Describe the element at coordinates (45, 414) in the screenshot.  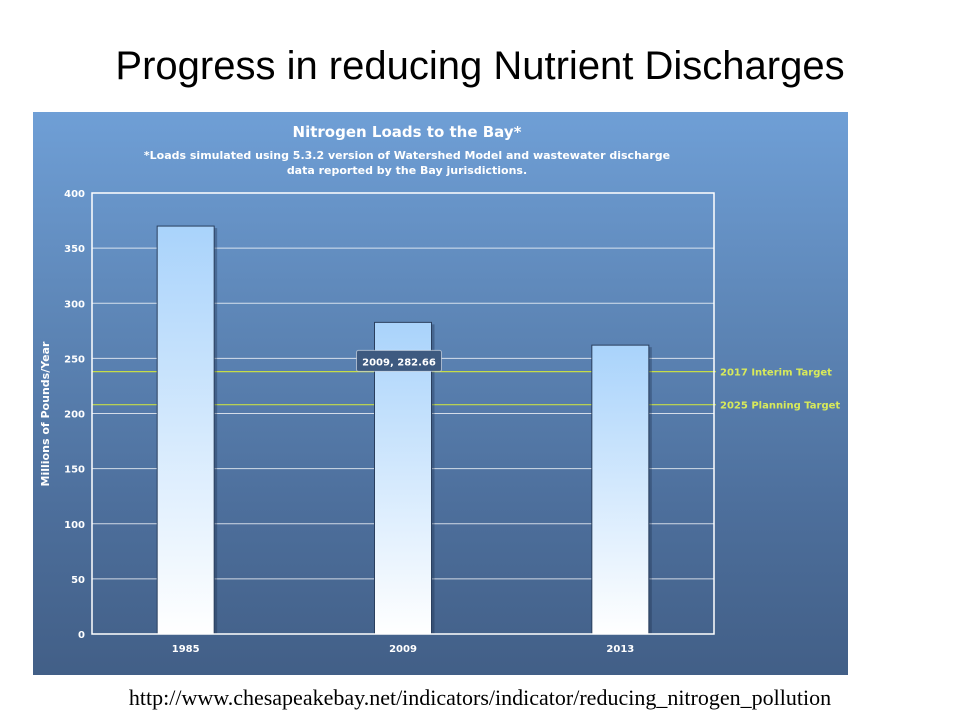
I see `y-axis-label: Millions of Pounds/Year` at that location.